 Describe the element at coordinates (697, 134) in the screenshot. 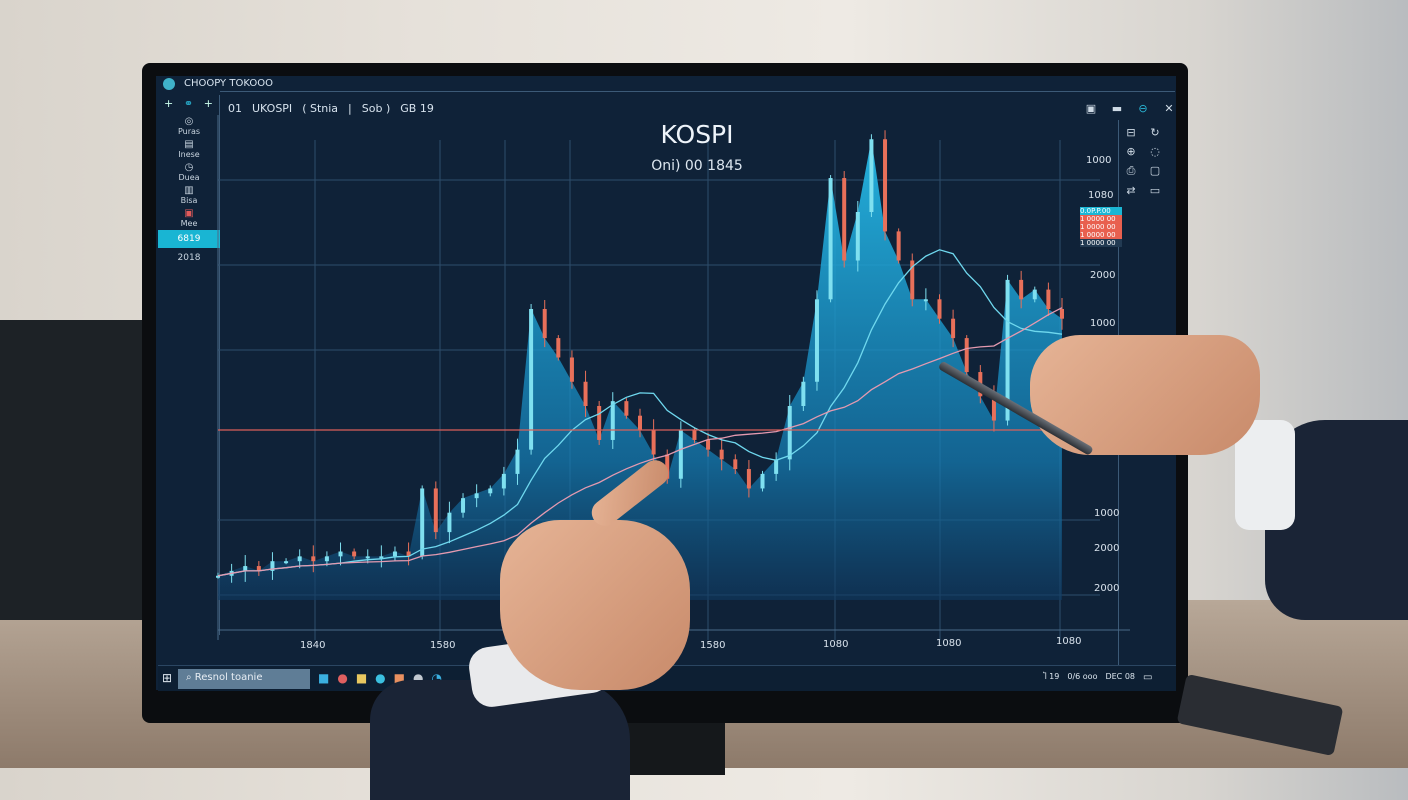

I see `chart-title: KOSPI` at that location.